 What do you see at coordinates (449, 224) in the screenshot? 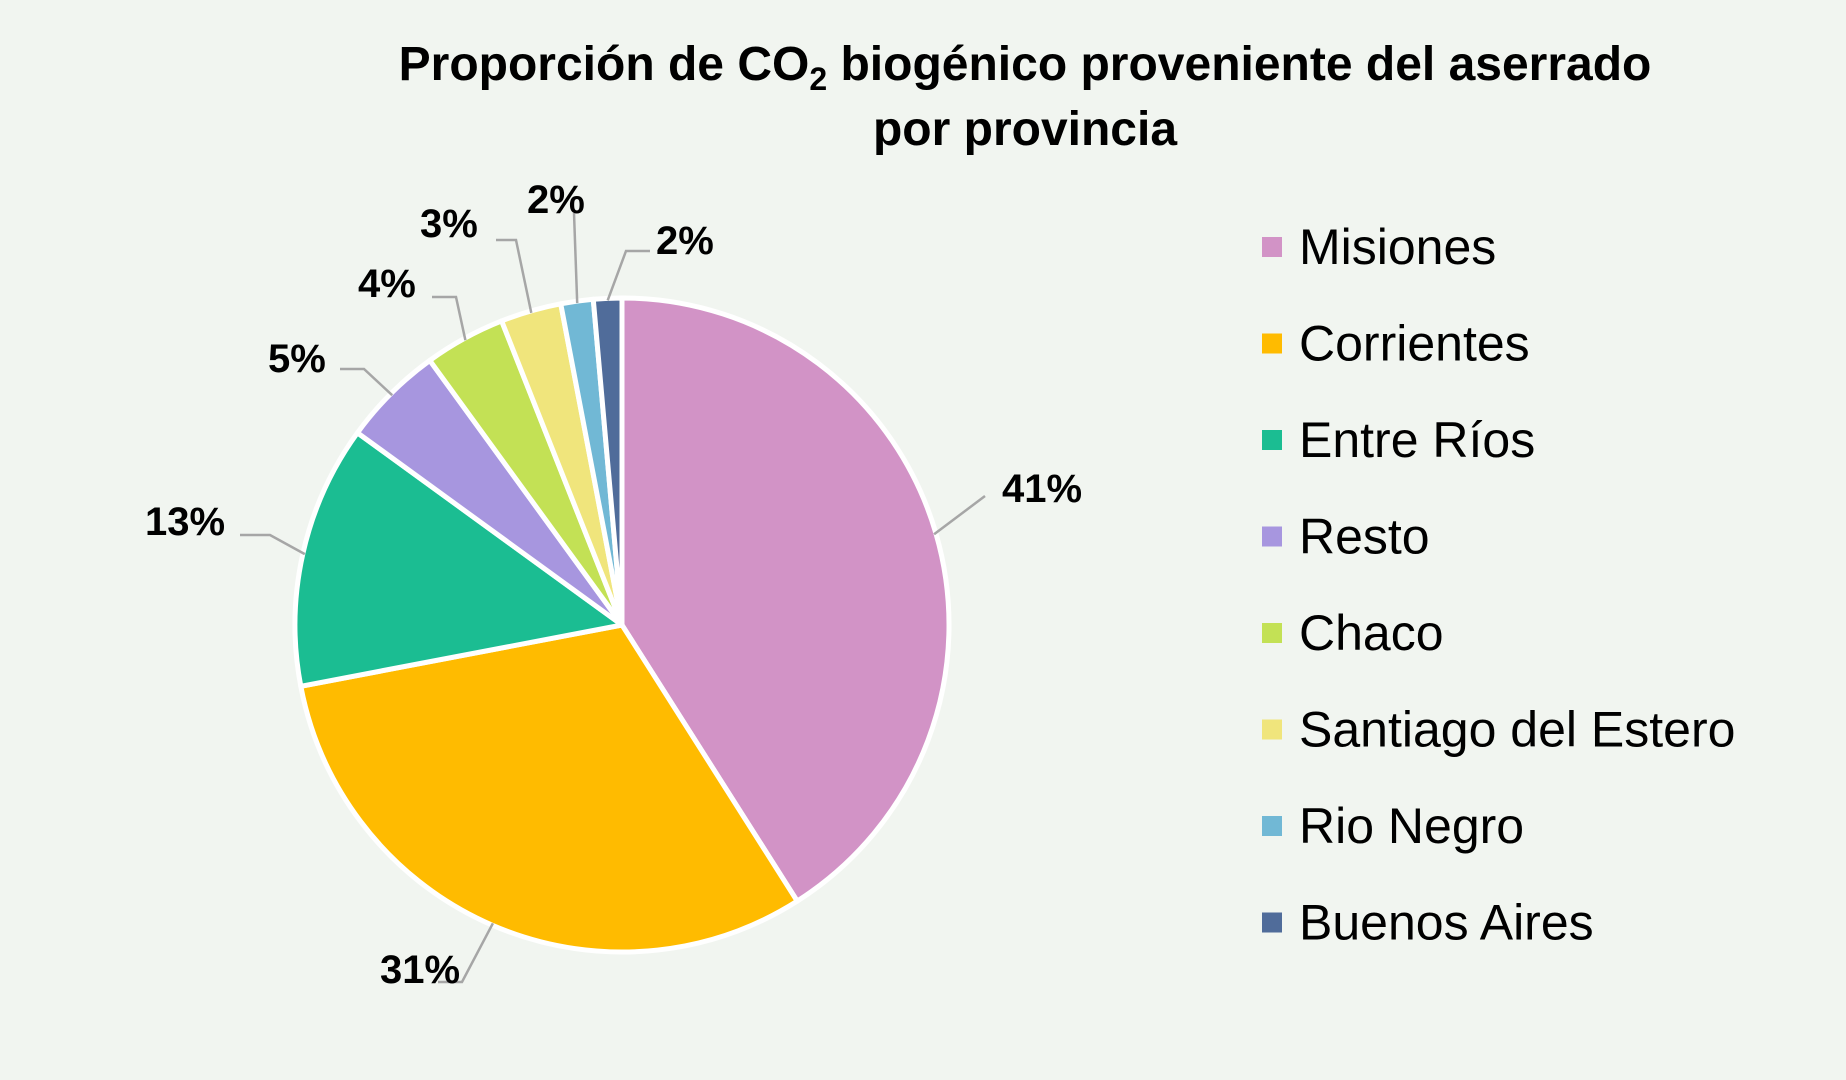
I see `data-label: 3%` at bounding box center [449, 224].